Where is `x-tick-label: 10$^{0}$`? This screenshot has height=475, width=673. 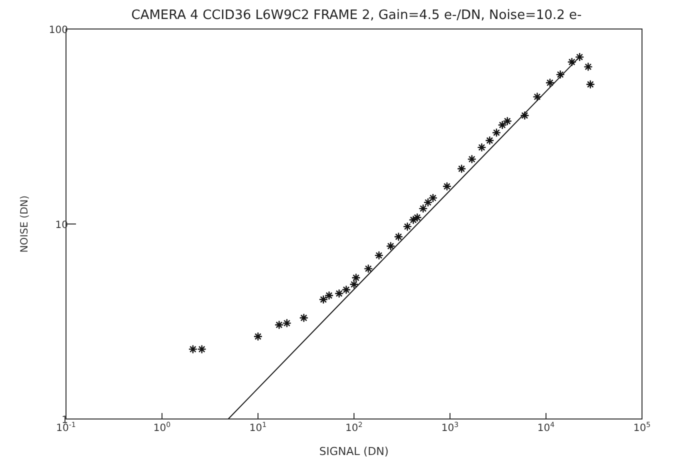 x-tick-label: 10$^{0}$ is located at coordinates (162, 427).